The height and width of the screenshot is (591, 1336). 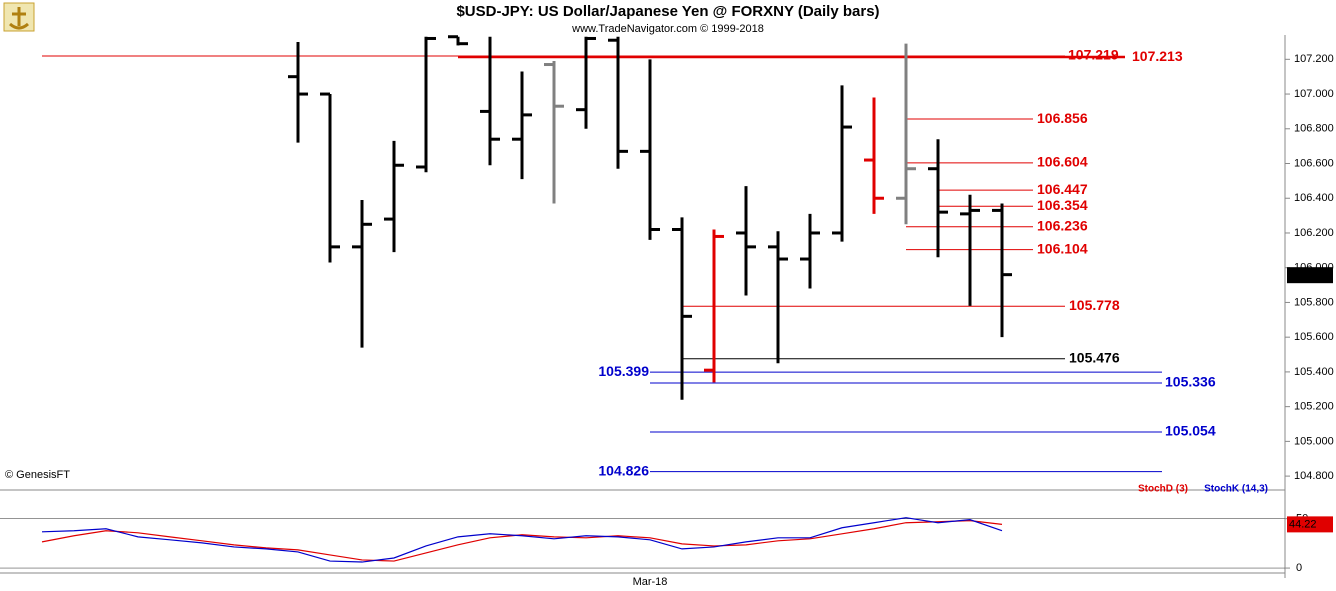 What do you see at coordinates (1093, 55) in the screenshot?
I see `level-label: 107.219` at bounding box center [1093, 55].